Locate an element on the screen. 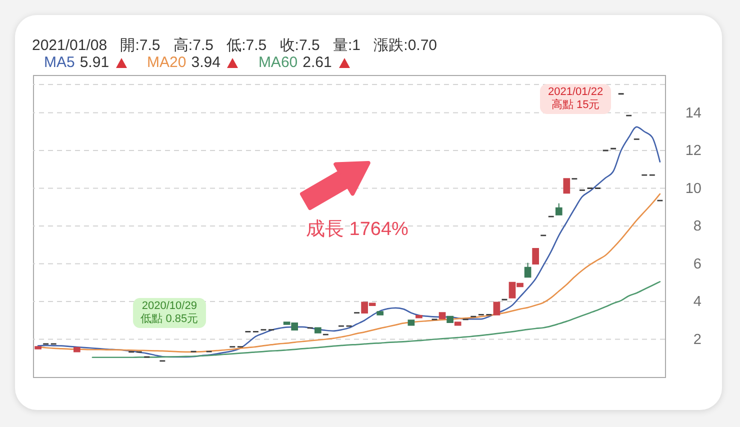 Image resolution: width=740 pixels, height=427 pixels. text: MA20 is located at coordinates (166, 63).